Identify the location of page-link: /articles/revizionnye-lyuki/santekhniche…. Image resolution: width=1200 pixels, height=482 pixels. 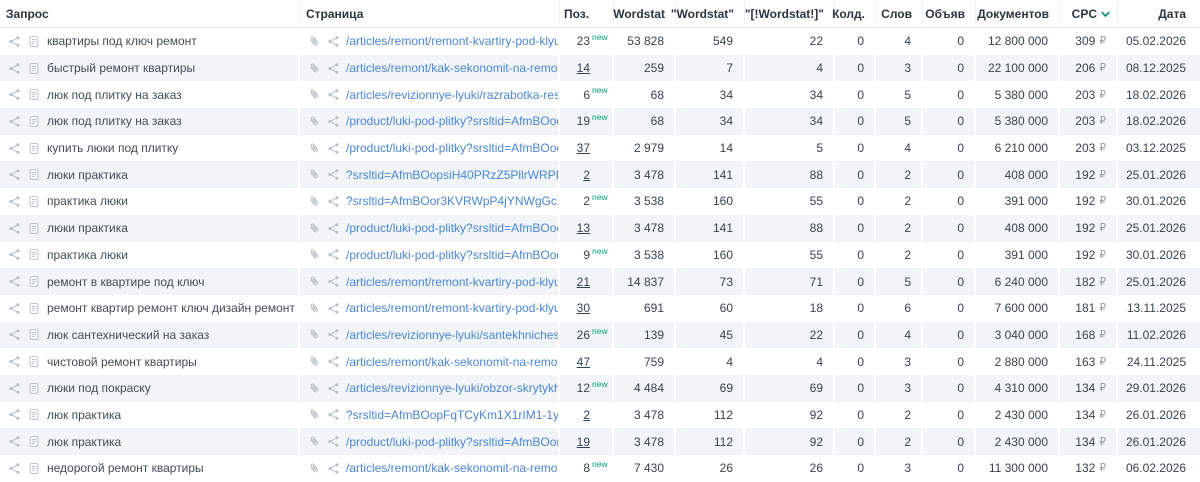
(452, 334).